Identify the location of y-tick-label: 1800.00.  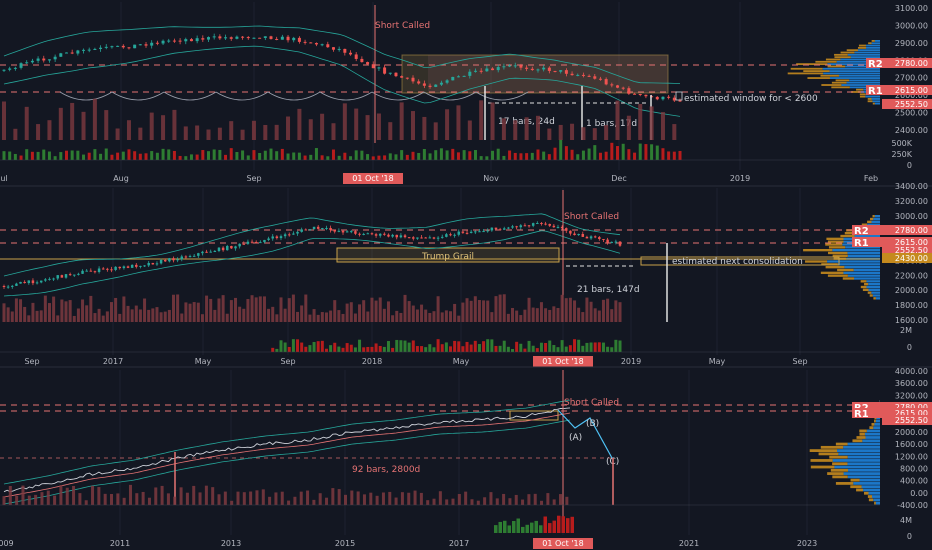
(911, 305).